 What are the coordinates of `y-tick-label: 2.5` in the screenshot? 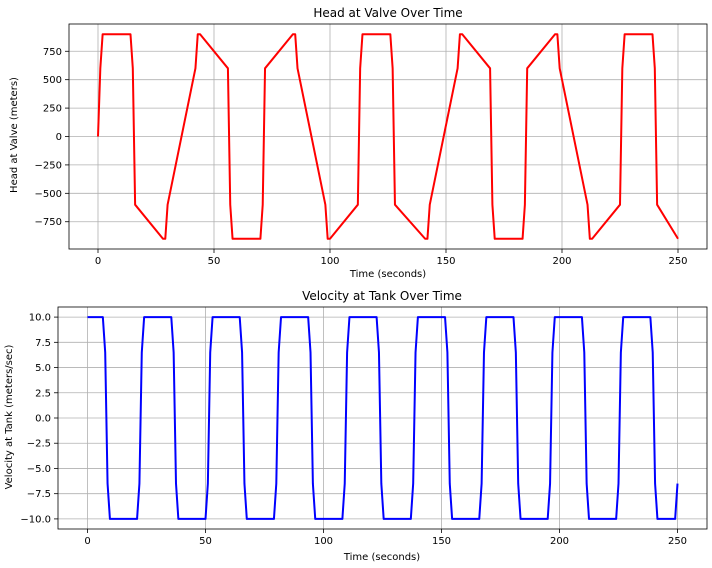 It's located at (43, 393).